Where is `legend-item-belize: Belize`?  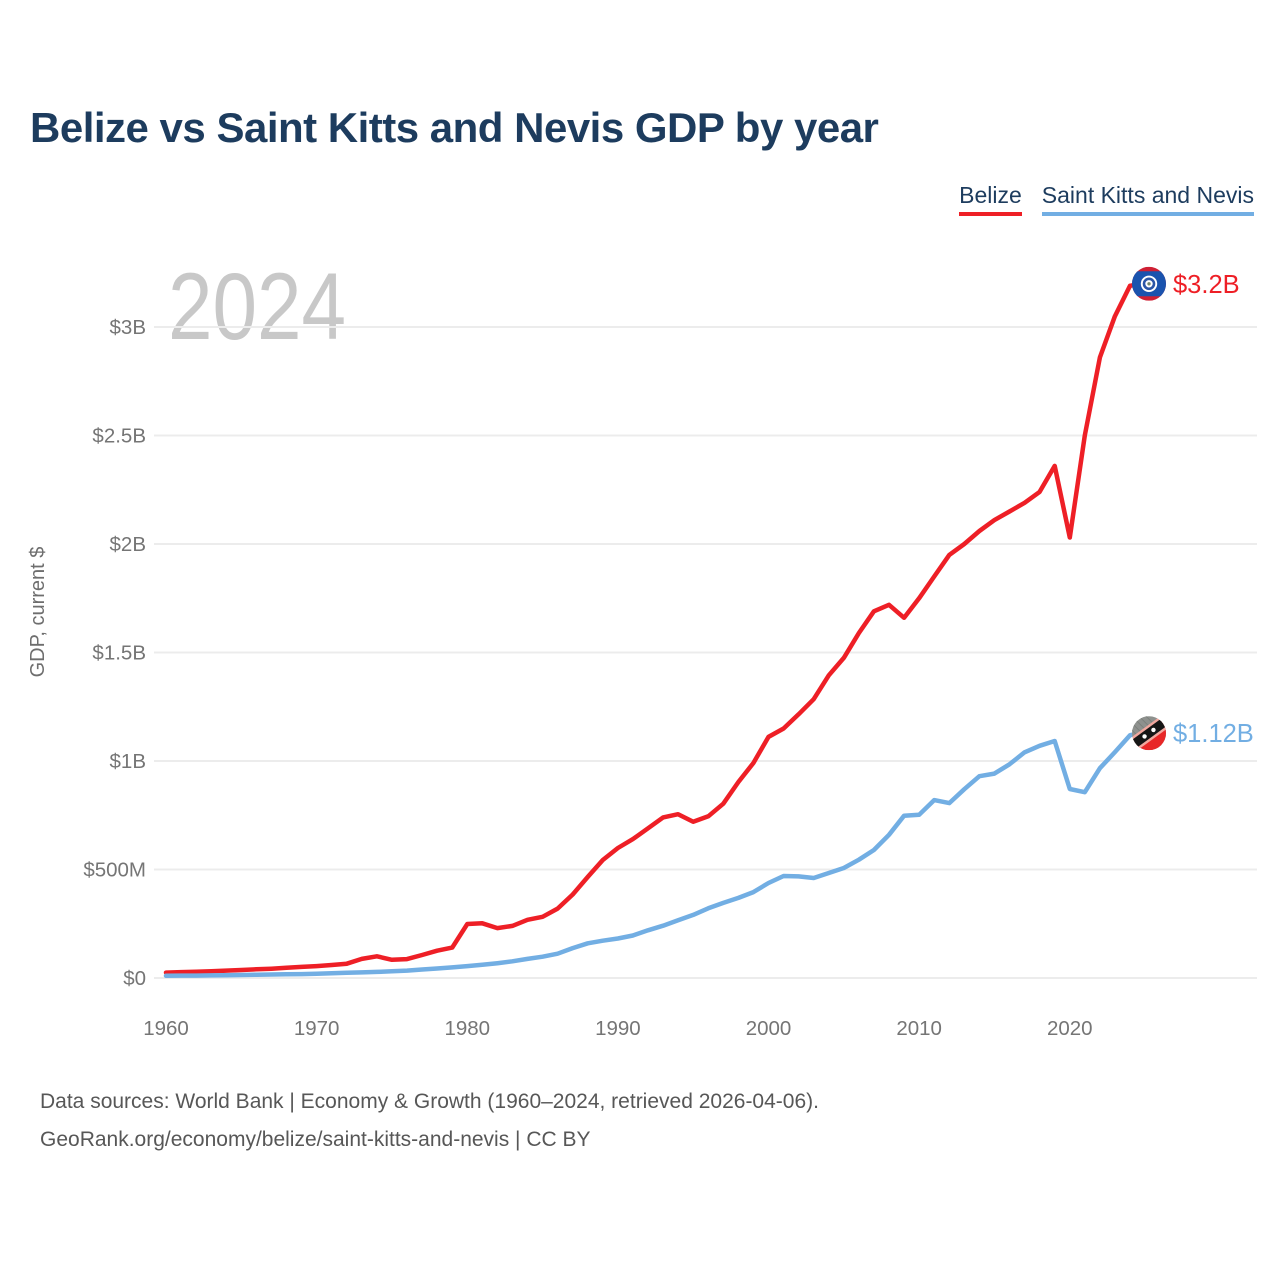 legend-item-belize: Belize is located at coordinates (990, 199).